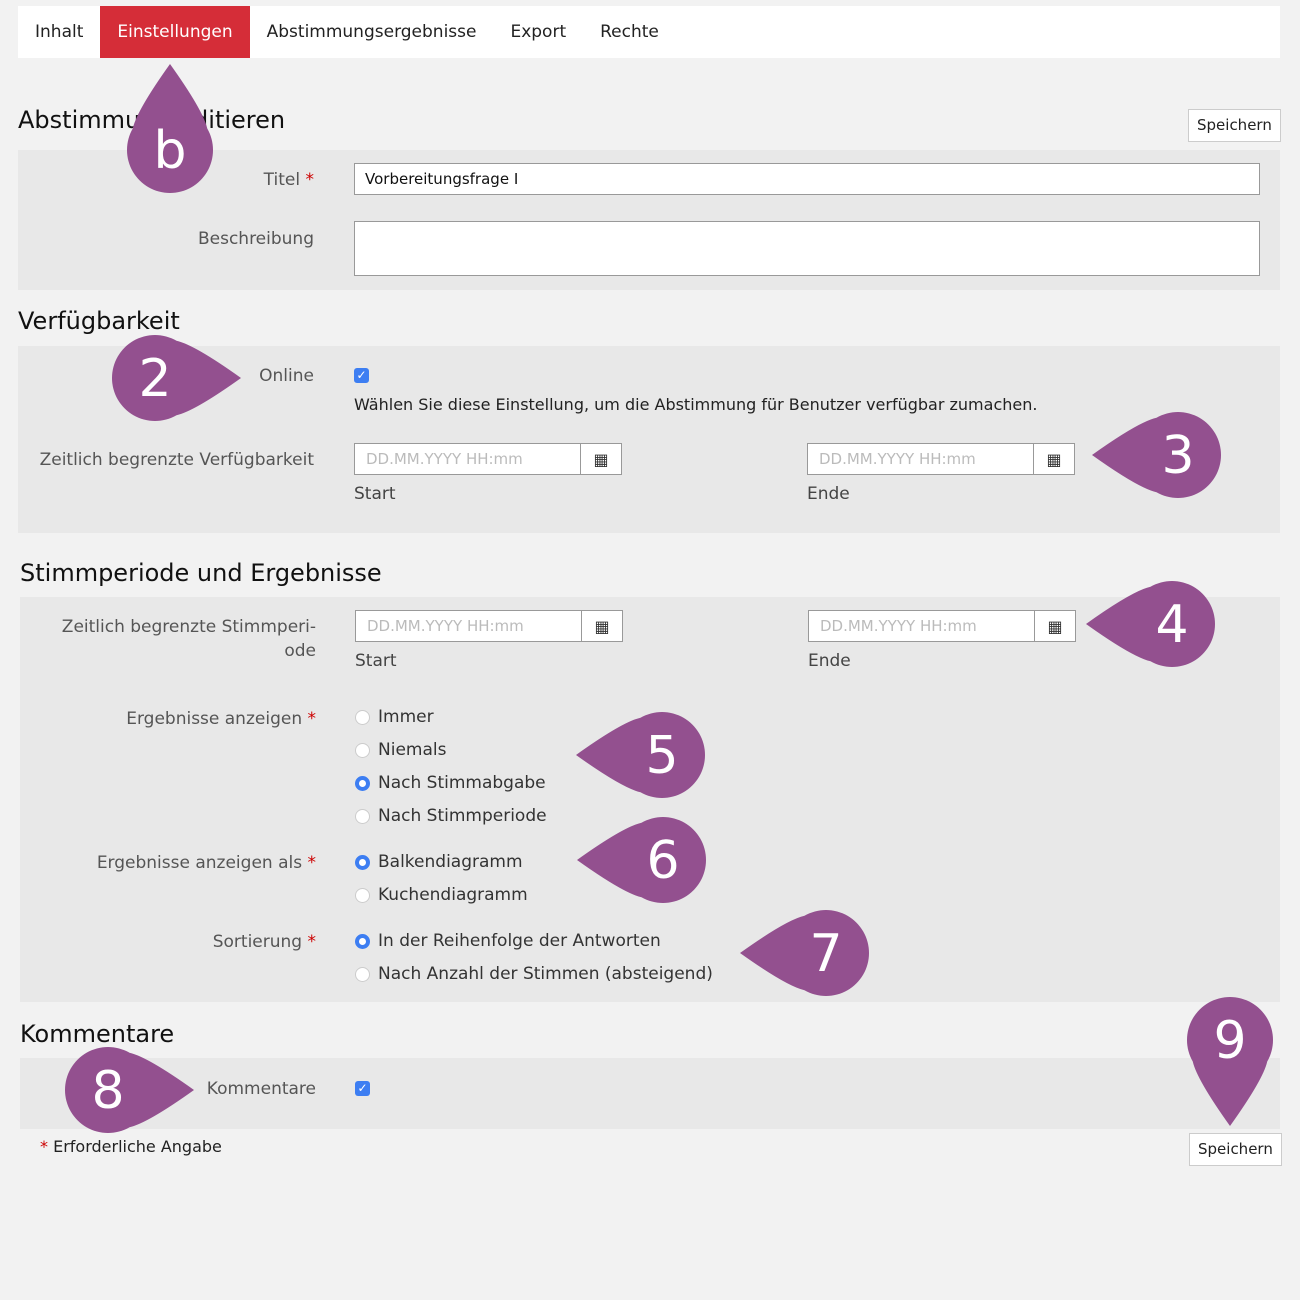  I want to click on radio-balkendiagramm: Balkendiagramm, so click(439, 862).